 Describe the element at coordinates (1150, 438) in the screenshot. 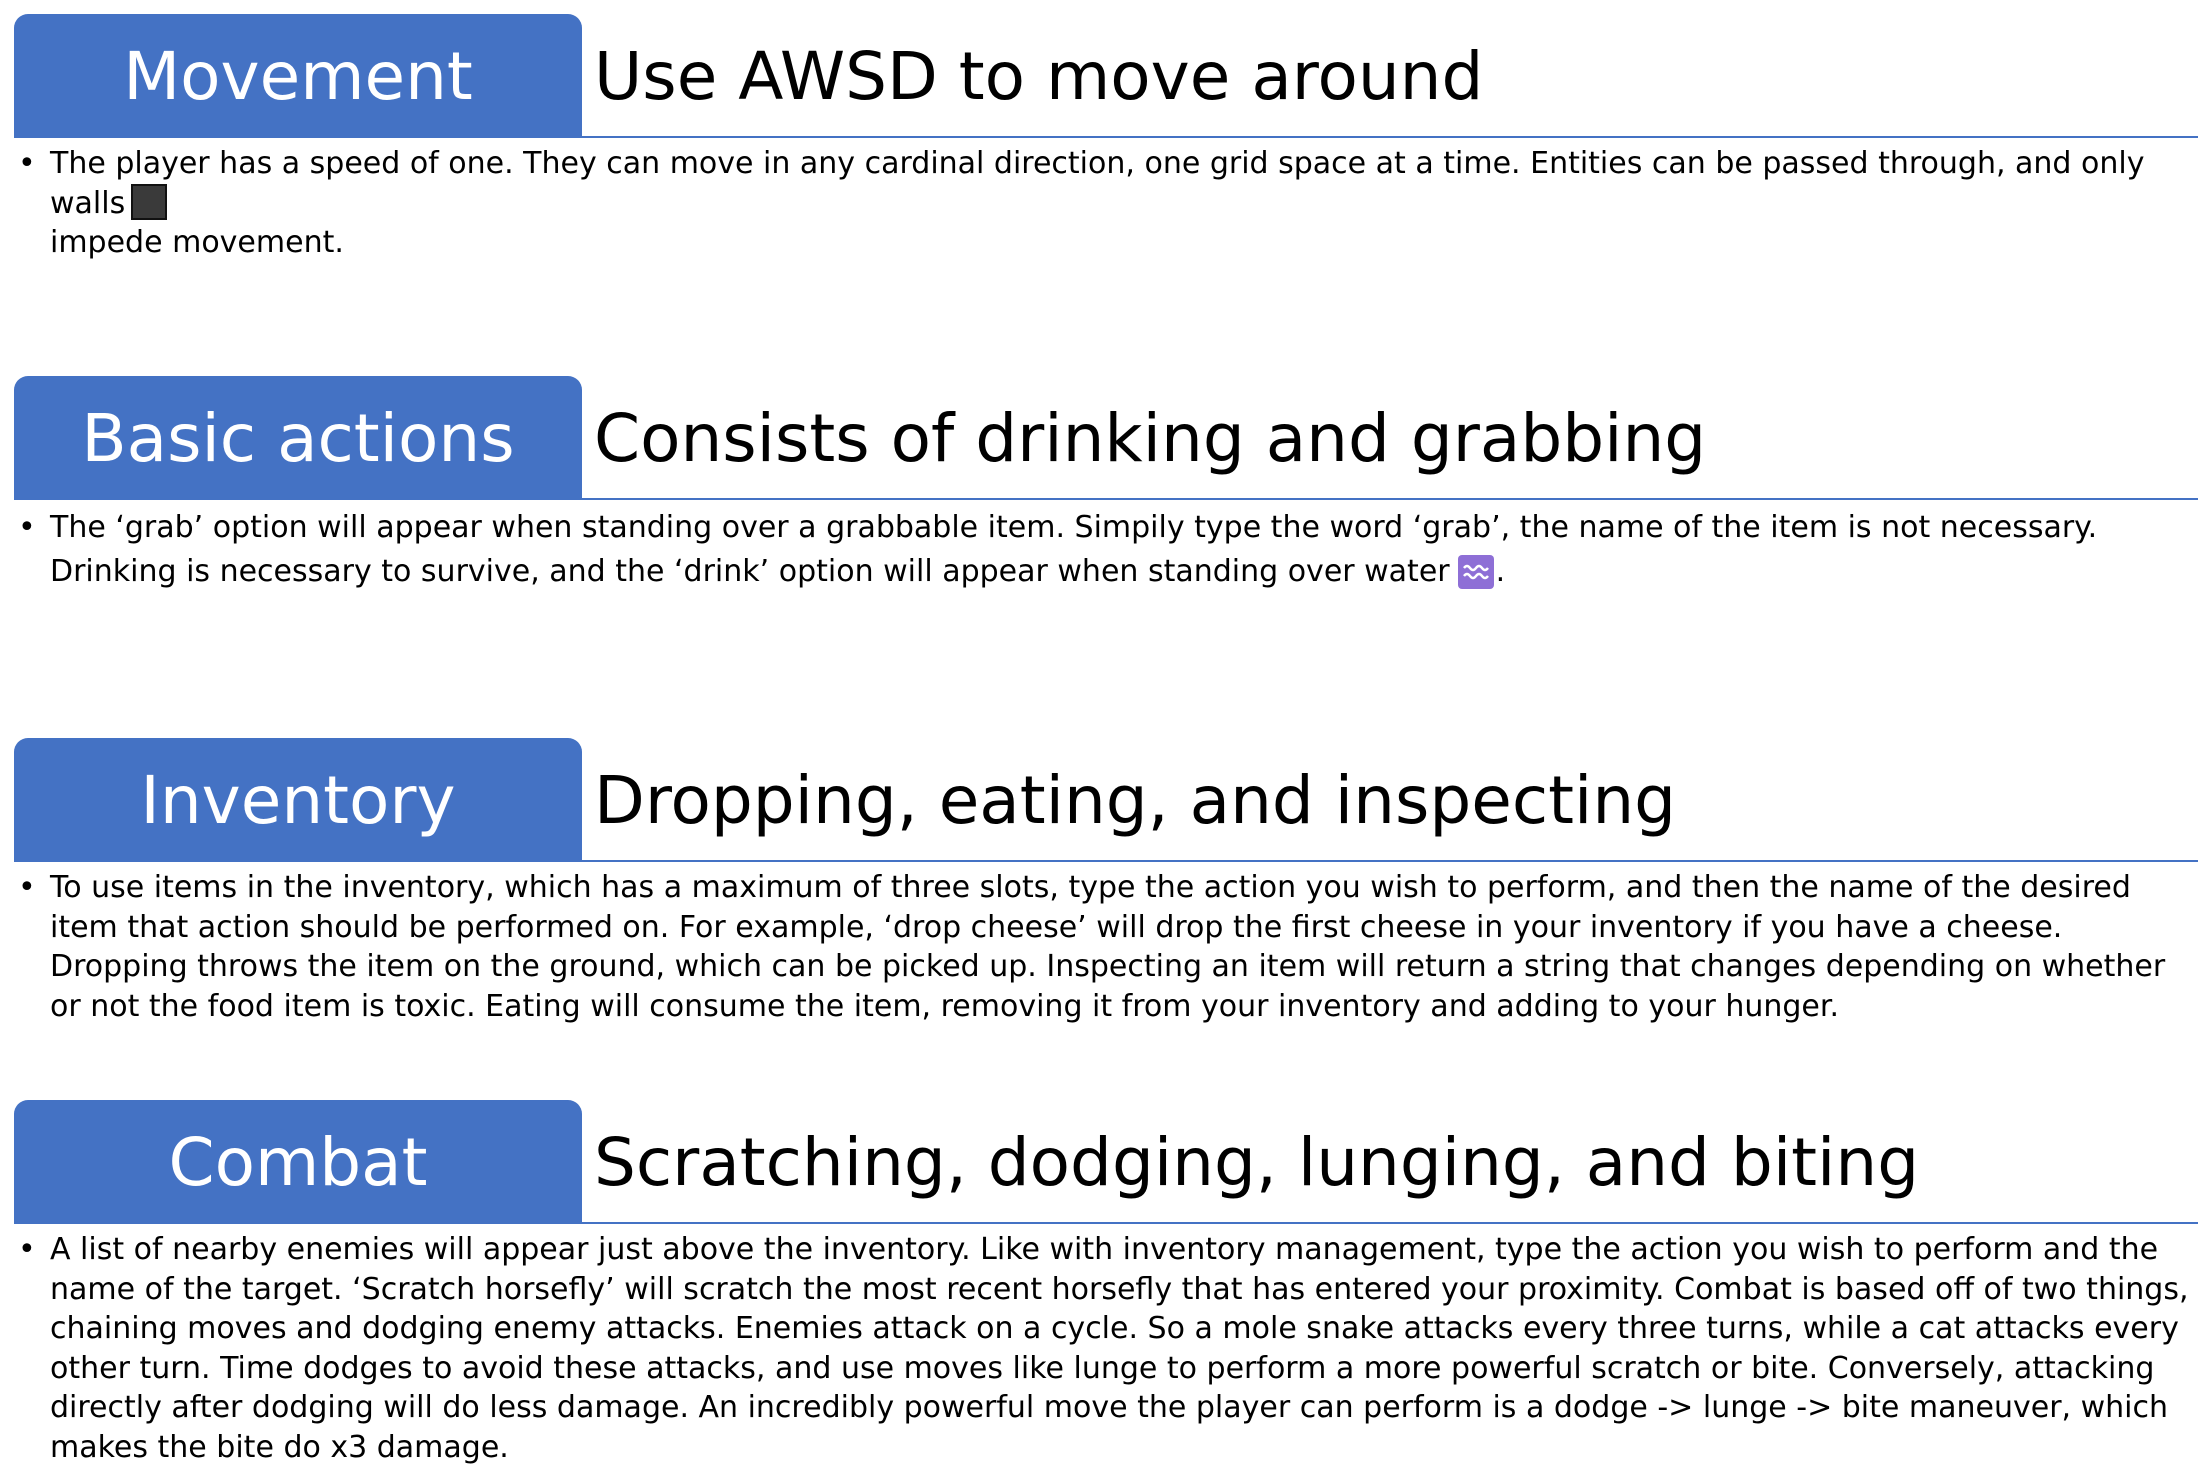

I see `heading-basic-actions: Consists of drinking and grabbing` at that location.